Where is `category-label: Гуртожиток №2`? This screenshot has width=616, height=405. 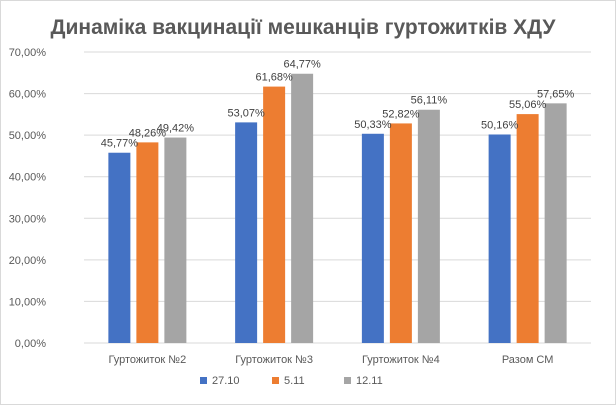
category-label: Гуртожиток №2 is located at coordinates (148, 360).